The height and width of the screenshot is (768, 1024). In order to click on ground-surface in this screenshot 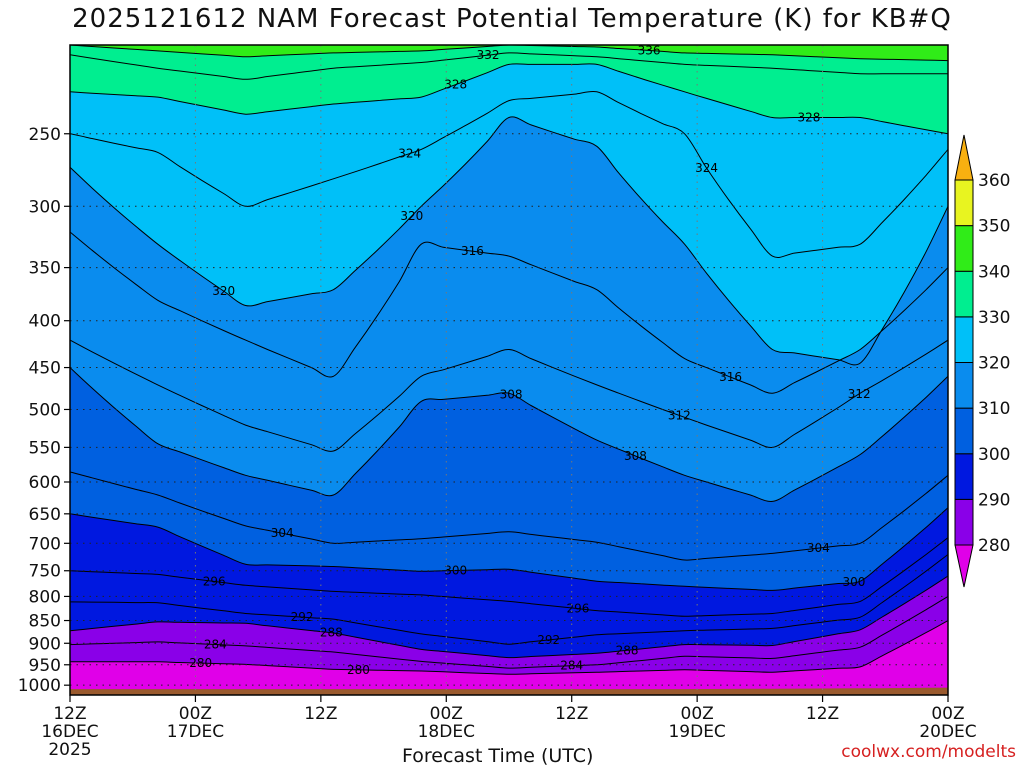, I will do `click(509, 691)`.